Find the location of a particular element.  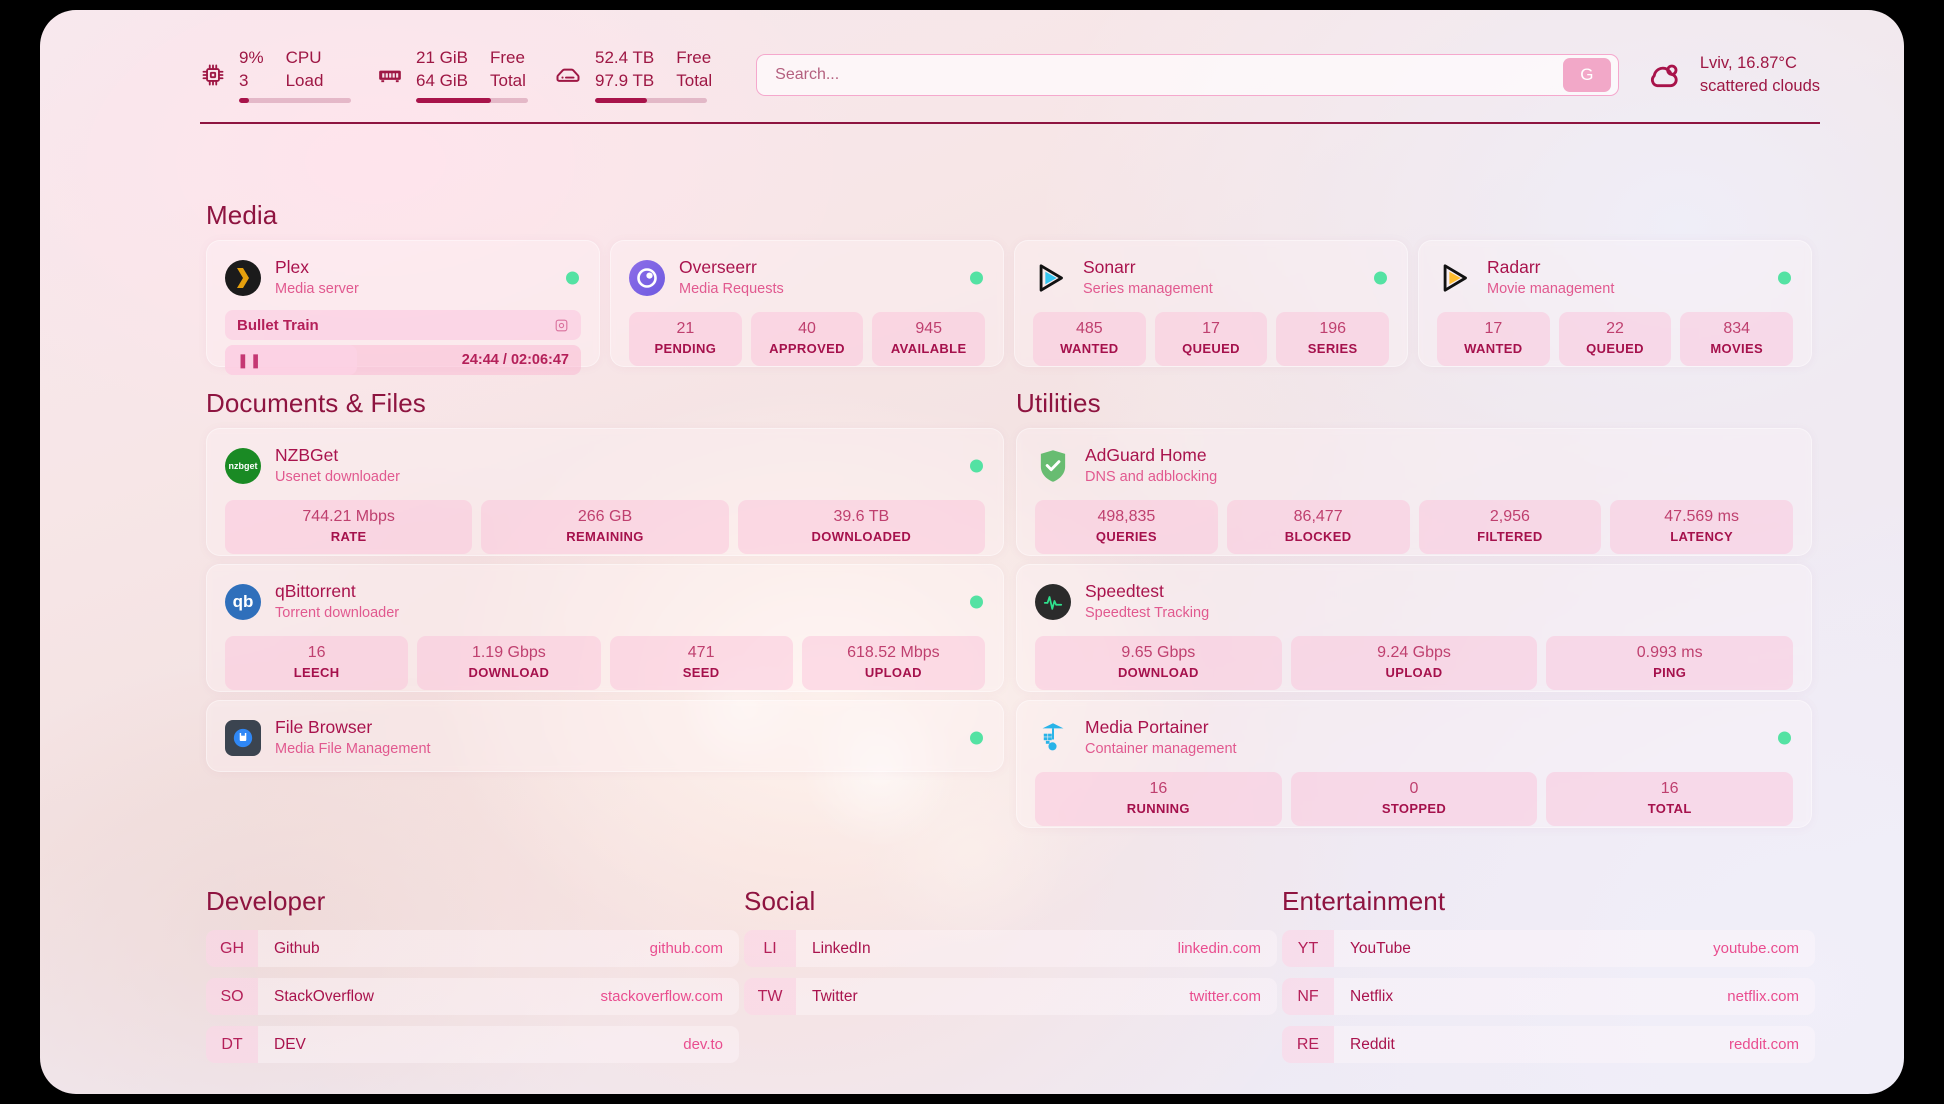

tile-label: LEECH is located at coordinates (316, 672).